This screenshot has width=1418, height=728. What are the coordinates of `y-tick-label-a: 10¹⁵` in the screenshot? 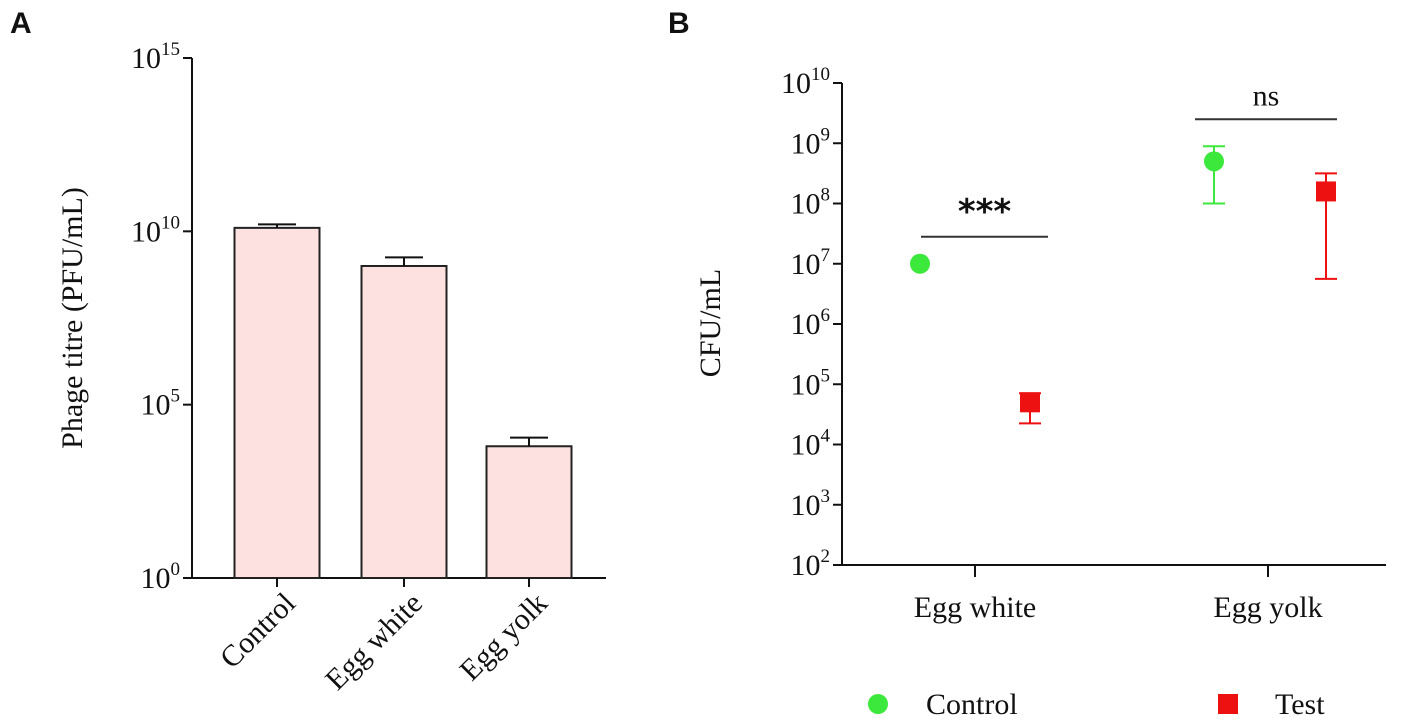 It's located at (155, 57).